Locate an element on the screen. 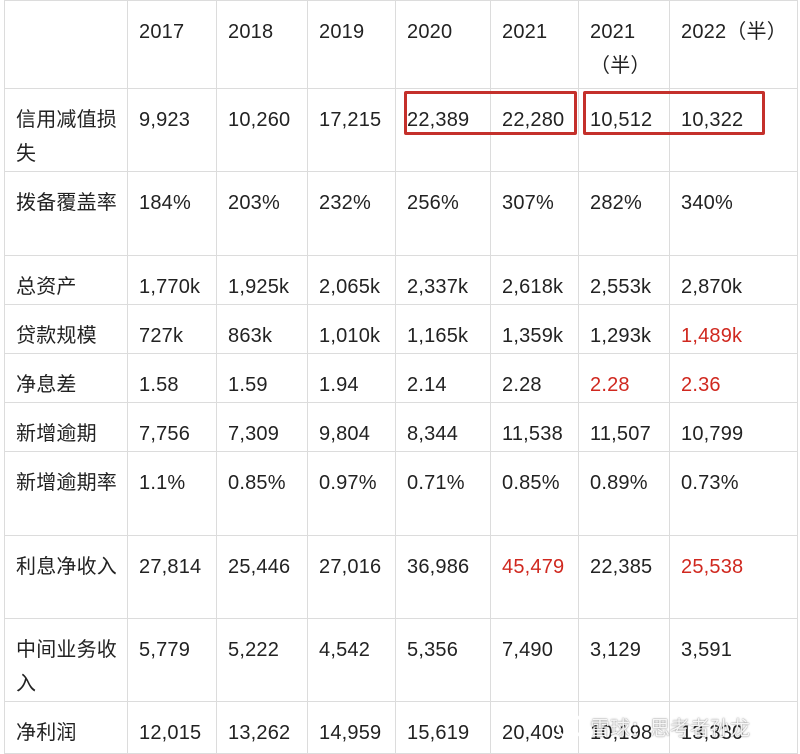 The height and width of the screenshot is (754, 800). table-cell: 203% is located at coordinates (262, 213).